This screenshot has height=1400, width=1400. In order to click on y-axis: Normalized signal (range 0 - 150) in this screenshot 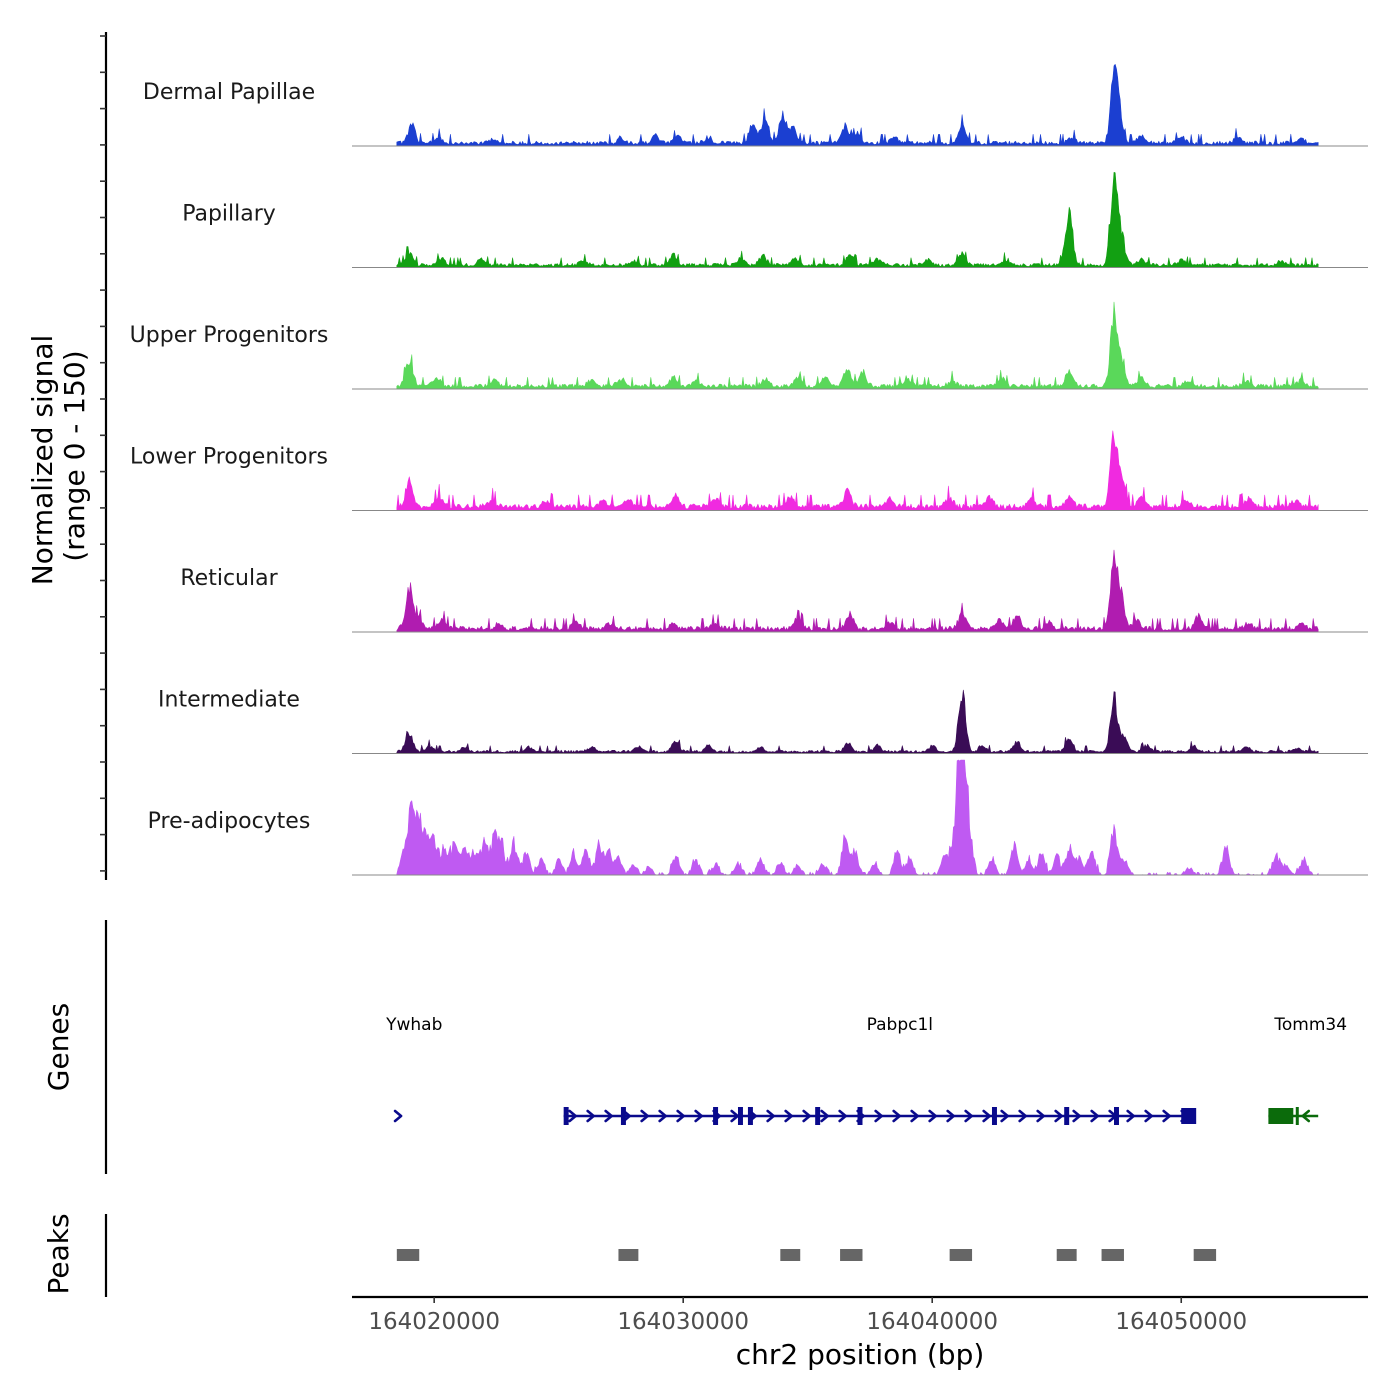, I will do `click(67, 456)`.